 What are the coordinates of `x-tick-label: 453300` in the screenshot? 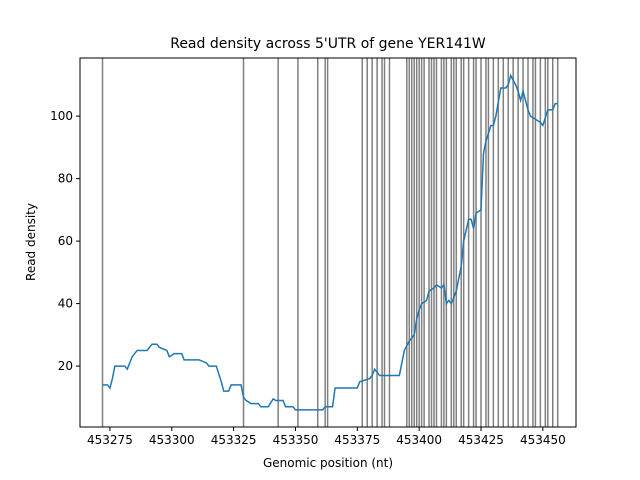 It's located at (172, 440).